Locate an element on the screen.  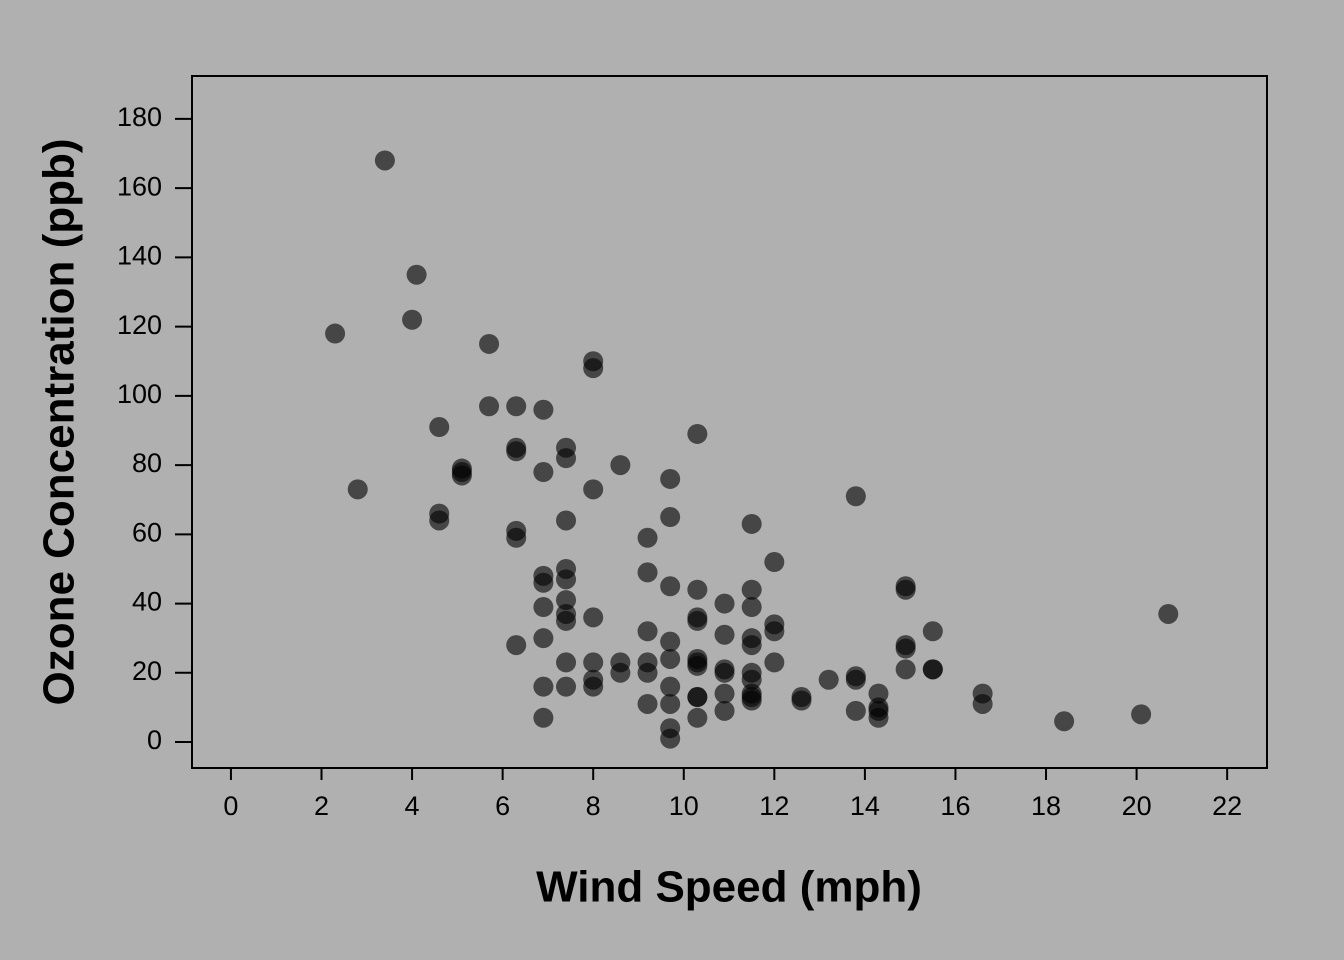
y-tick-label: 20 is located at coordinates (147, 671).